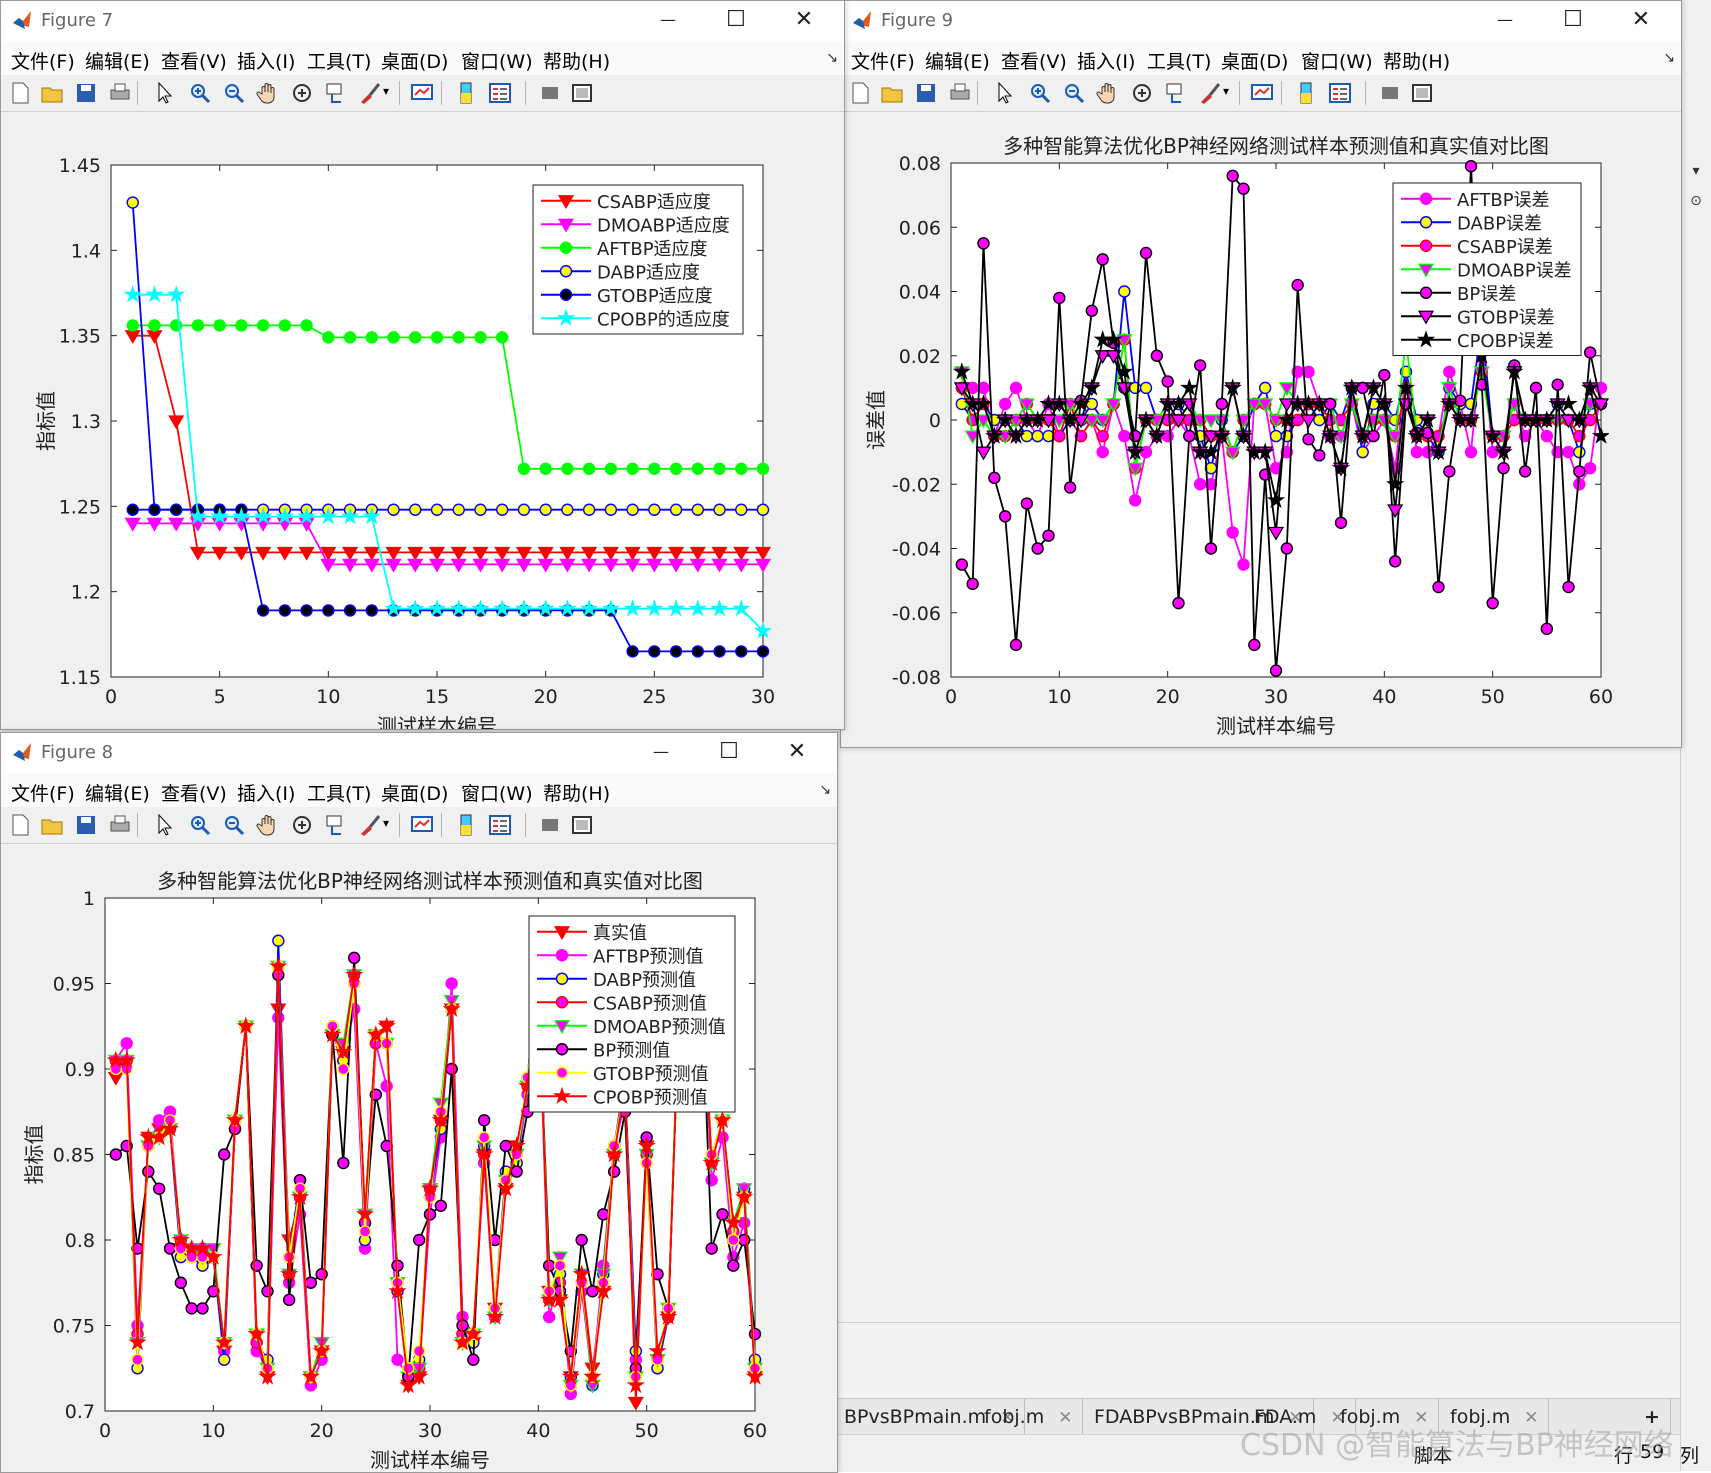  I want to click on editor-tab: FDABPvsBPmain.m ✕, so click(1199, 1417).